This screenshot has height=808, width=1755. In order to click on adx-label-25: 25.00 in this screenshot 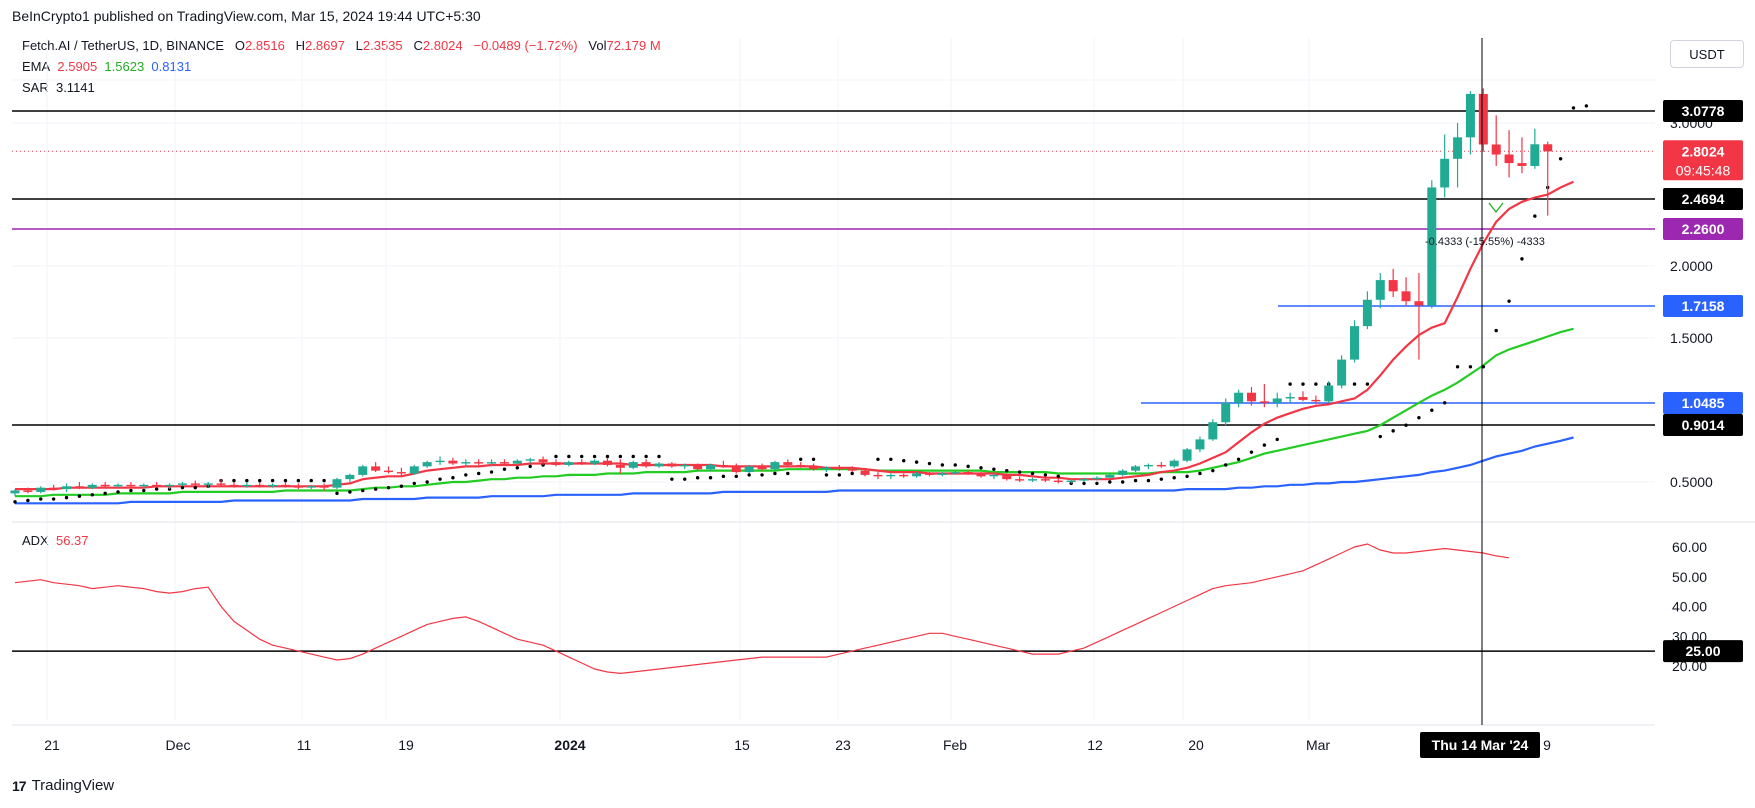, I will do `click(1703, 651)`.